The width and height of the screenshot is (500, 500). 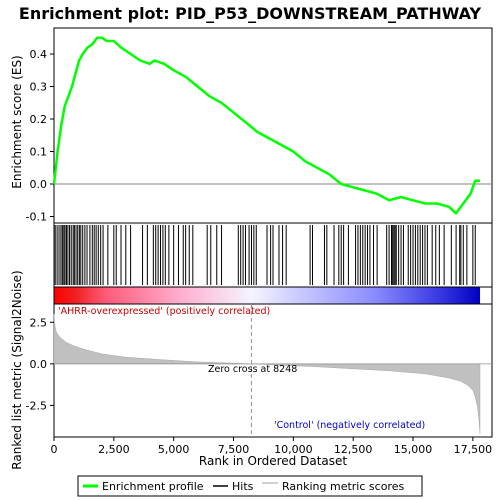 What do you see at coordinates (293, 449) in the screenshot?
I see `x-tick-label: 10,000` at bounding box center [293, 449].